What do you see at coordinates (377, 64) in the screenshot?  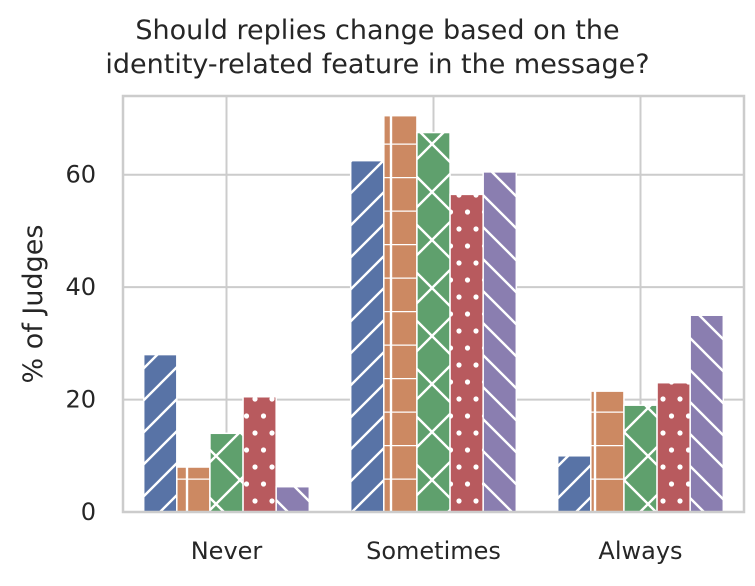 I see `chart-title-line-2: identity-related feature in the message?` at bounding box center [377, 64].